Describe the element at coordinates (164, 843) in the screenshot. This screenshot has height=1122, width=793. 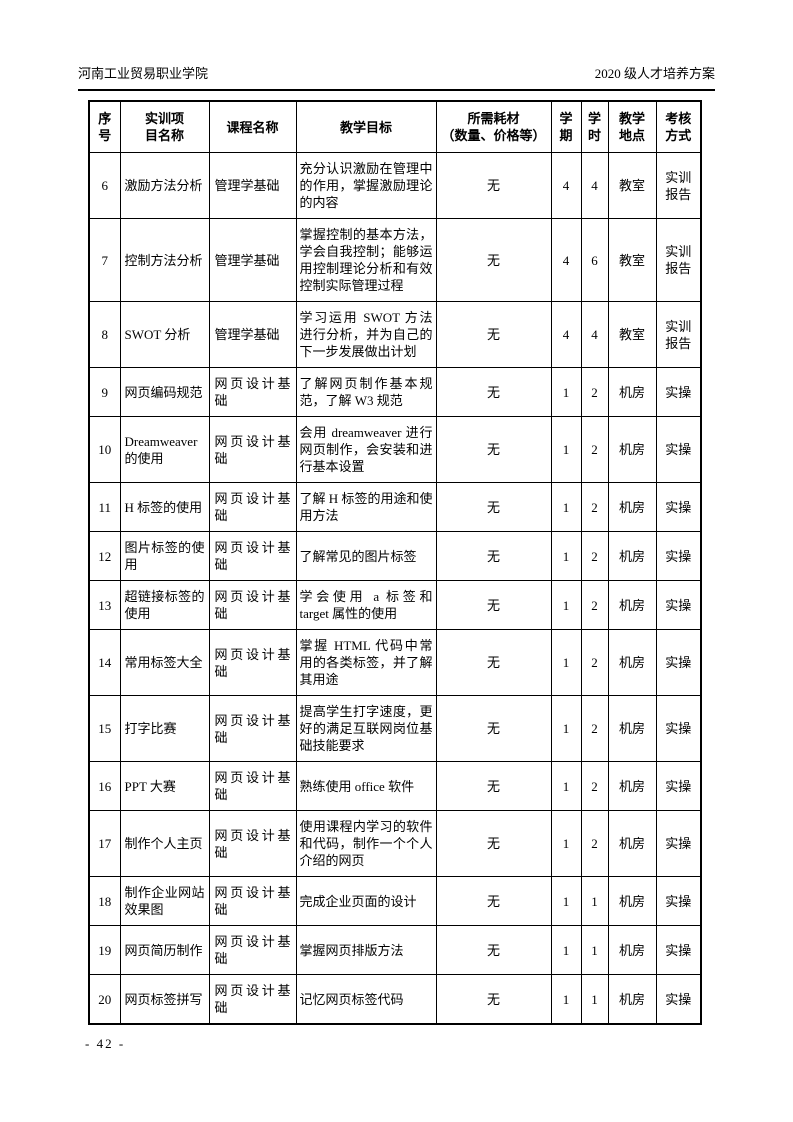
I see `cell-project: 制作个人主页` at that location.